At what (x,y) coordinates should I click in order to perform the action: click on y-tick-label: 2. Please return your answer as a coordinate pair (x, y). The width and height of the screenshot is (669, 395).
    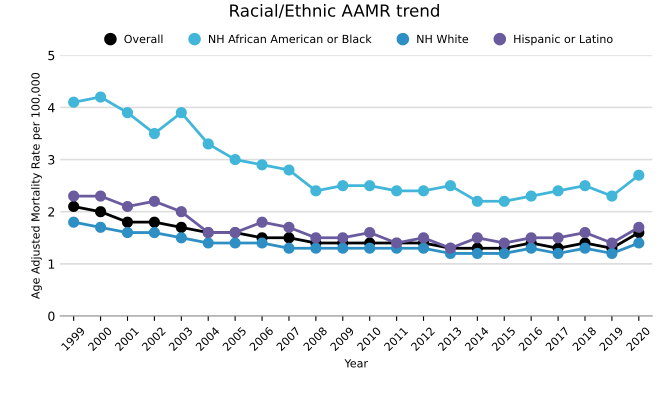
    Looking at the image, I should click on (51, 211).